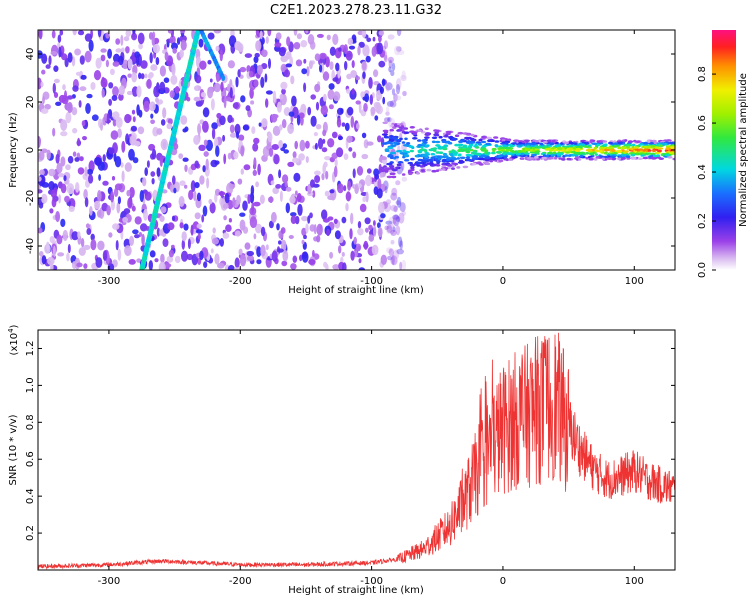  Describe the element at coordinates (371, 581) in the screenshot. I see `x-tick-label: -100` at that location.